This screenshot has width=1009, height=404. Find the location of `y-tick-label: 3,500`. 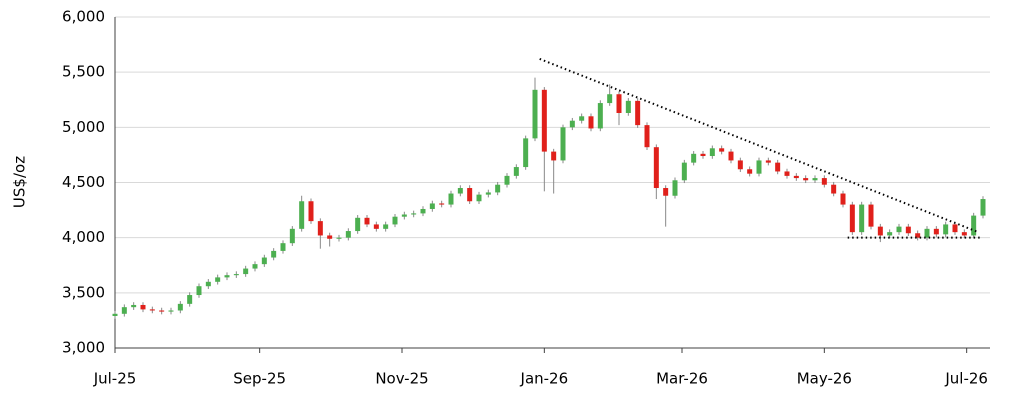

y-tick-label: 3,500 is located at coordinates (83, 292).